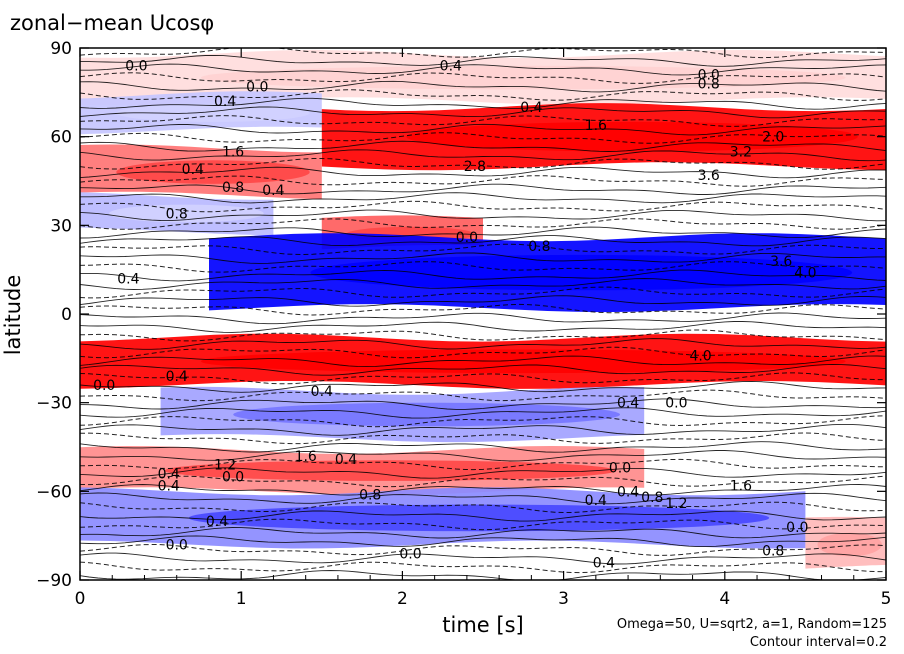 The height and width of the screenshot is (654, 904). I want to click on y-tick-label: 60, so click(61, 138).